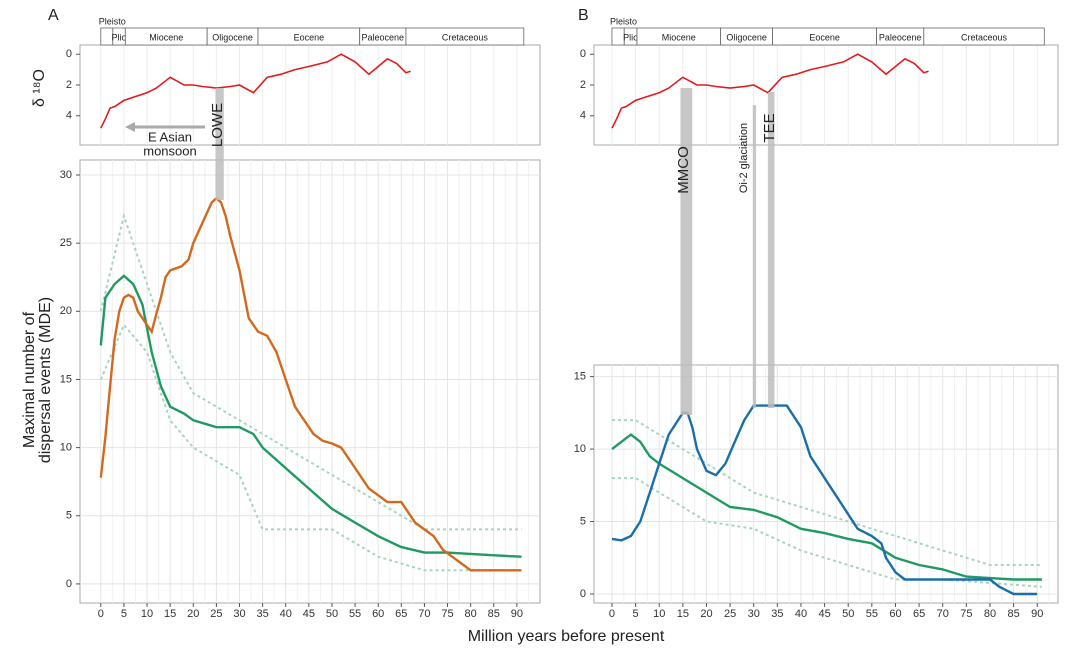  What do you see at coordinates (683, 170) in the screenshot?
I see `event-label: MMCO` at bounding box center [683, 170].